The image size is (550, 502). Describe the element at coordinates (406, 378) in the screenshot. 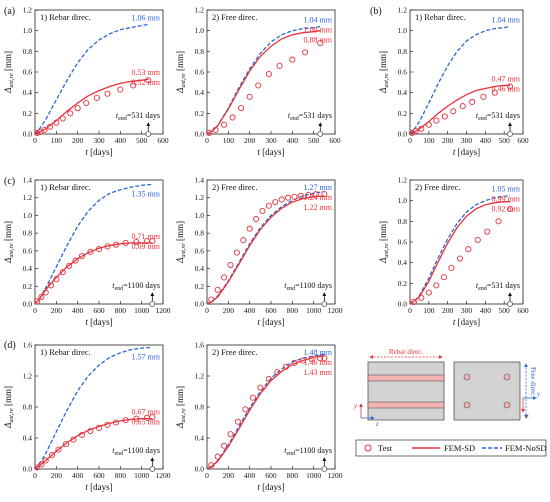

I see `rebar-strip-top` at that location.